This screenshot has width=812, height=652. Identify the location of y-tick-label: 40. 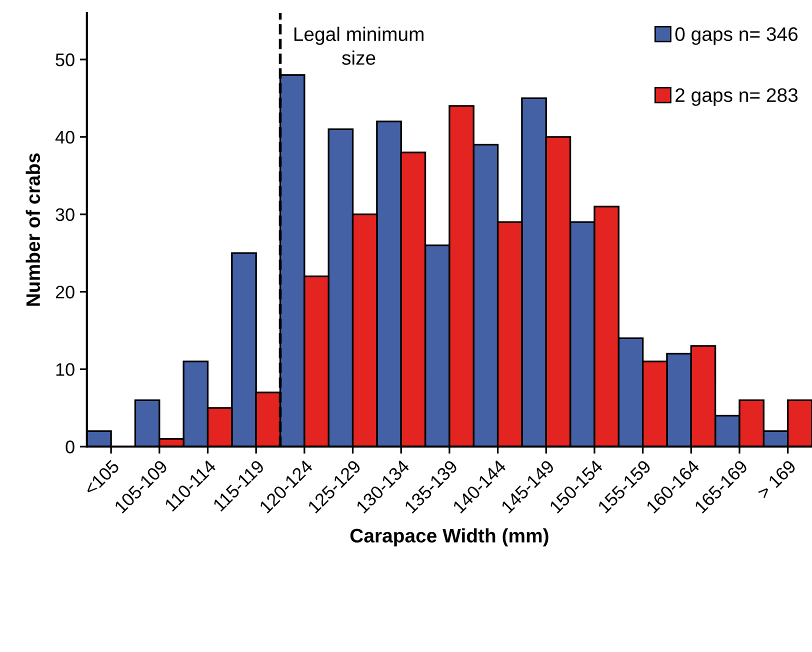
(64, 137).